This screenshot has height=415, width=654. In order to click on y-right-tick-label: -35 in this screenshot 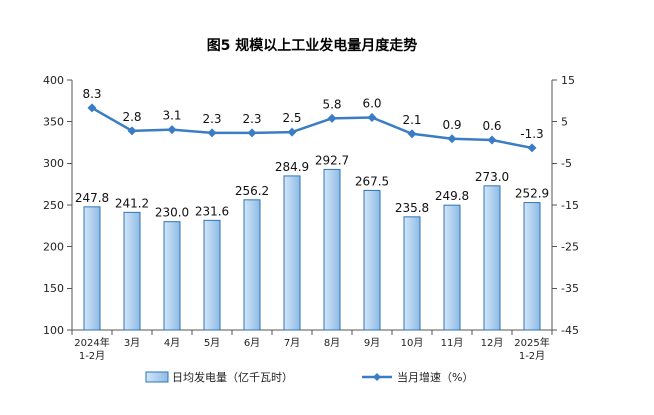, I will do `click(570, 288)`.